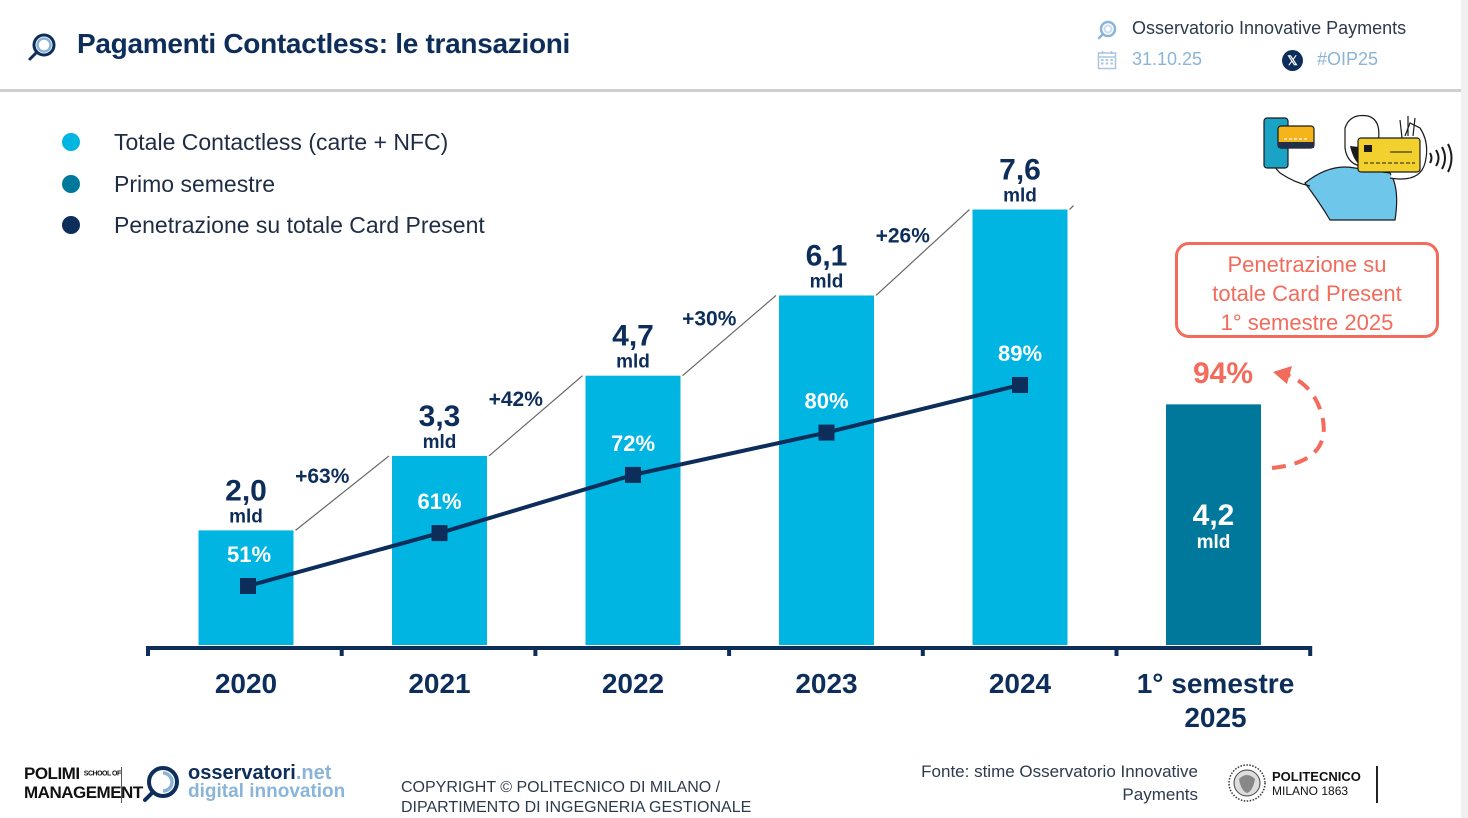 The height and width of the screenshot is (818, 1468). I want to click on growth-label: +26%, so click(903, 235).